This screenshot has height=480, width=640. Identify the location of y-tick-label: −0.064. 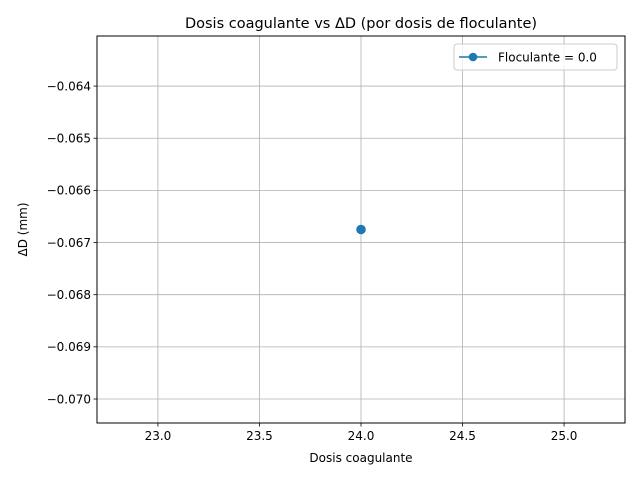
(69, 86).